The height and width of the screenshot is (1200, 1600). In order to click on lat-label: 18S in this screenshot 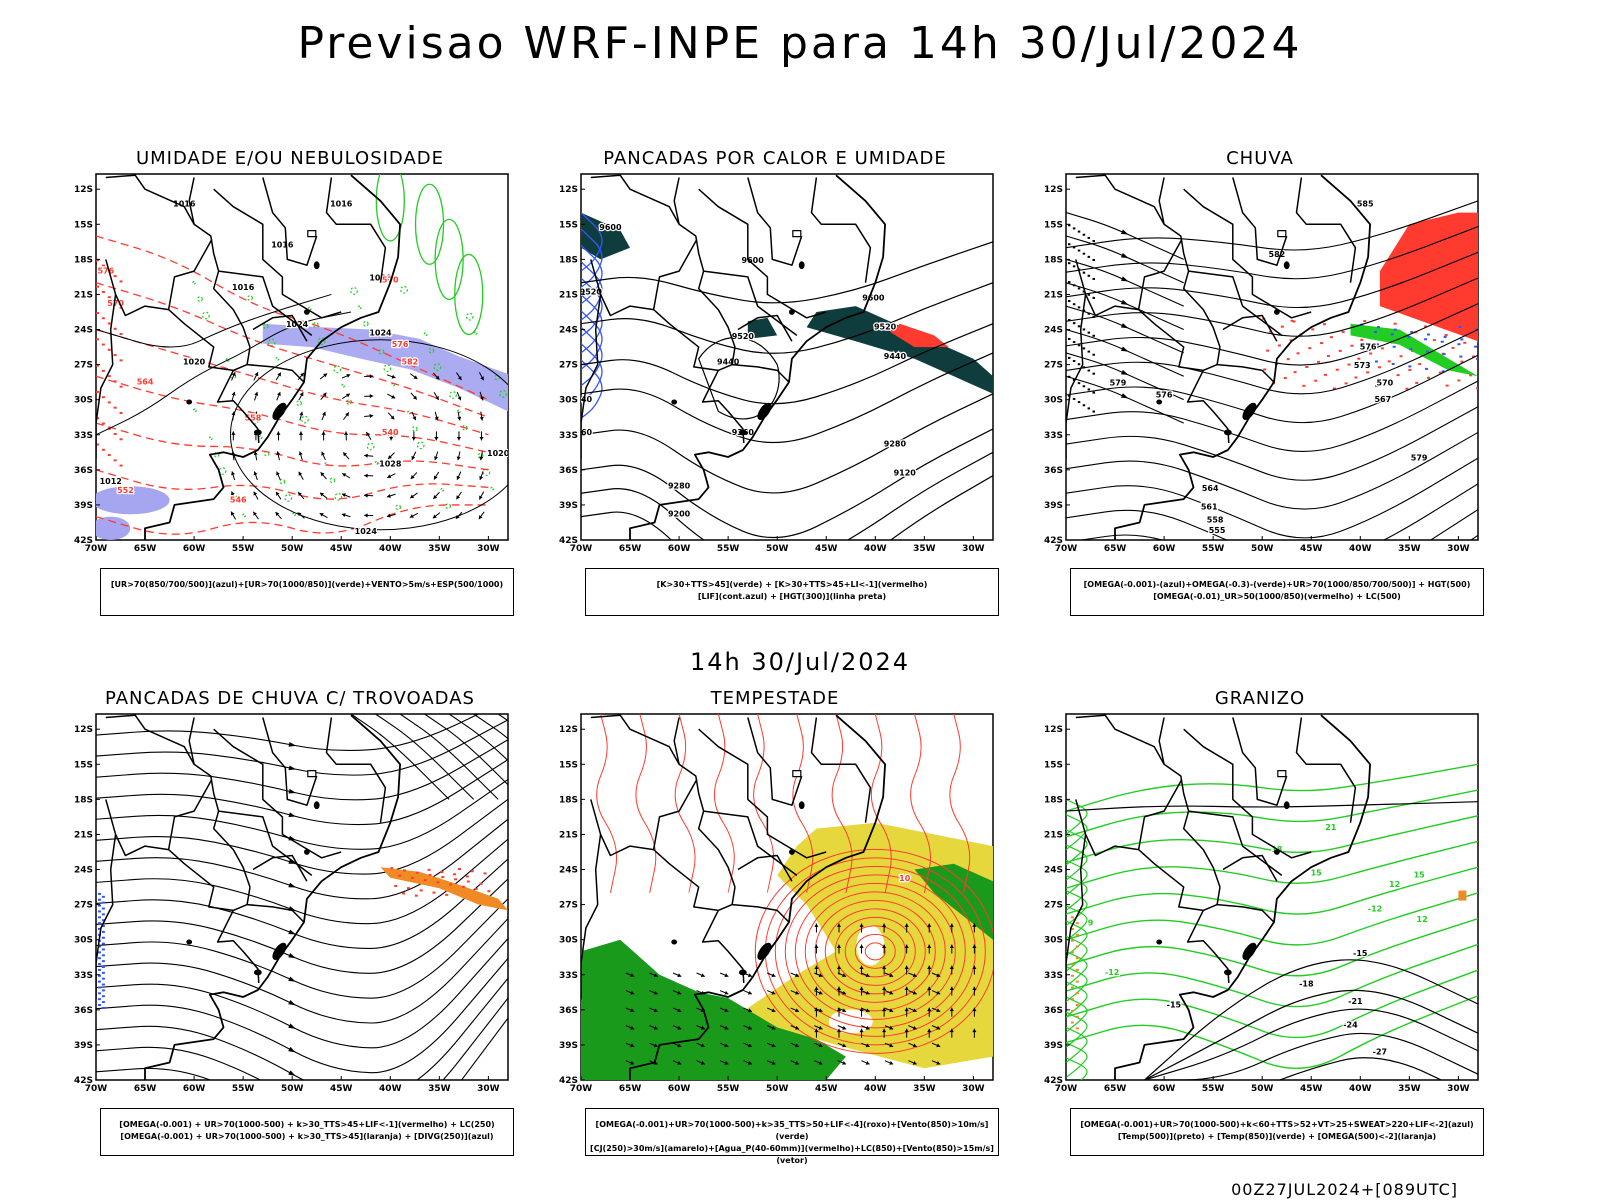, I will do `click(568, 260)`.